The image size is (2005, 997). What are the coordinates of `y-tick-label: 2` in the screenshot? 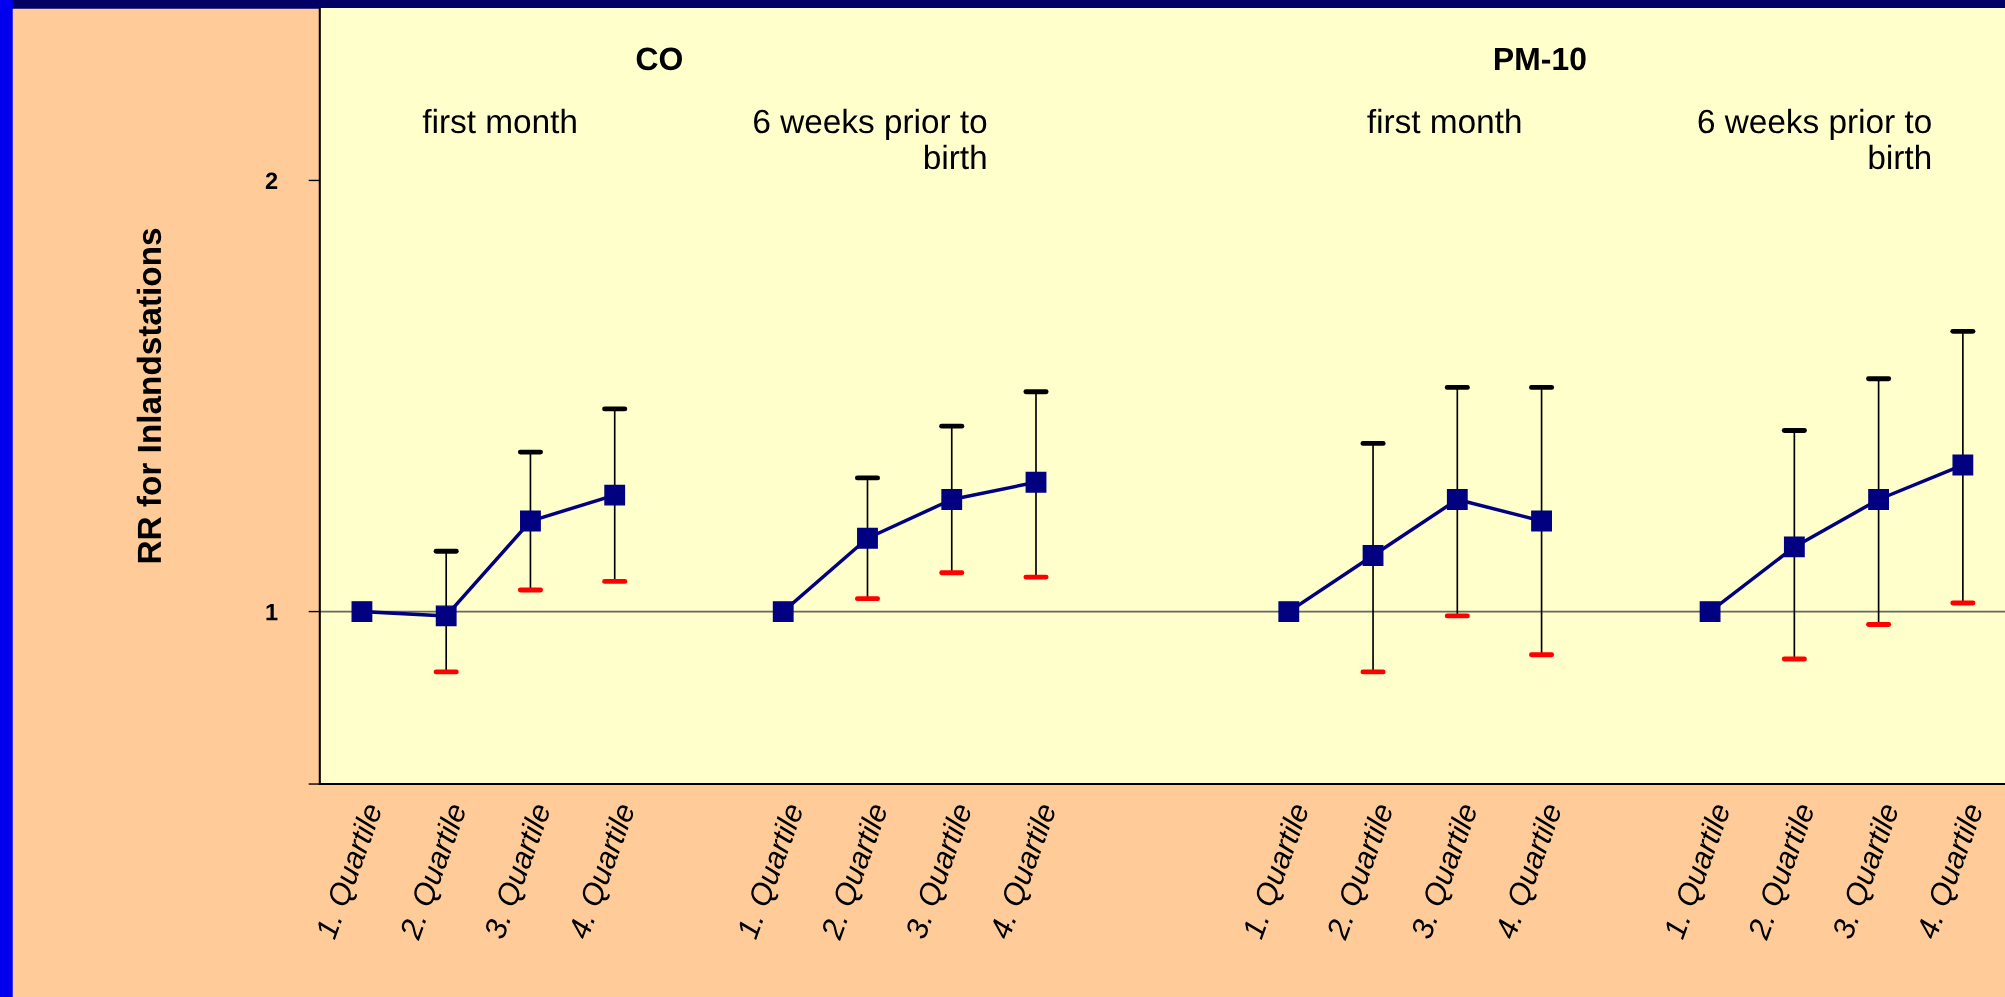 It's located at (271, 180).